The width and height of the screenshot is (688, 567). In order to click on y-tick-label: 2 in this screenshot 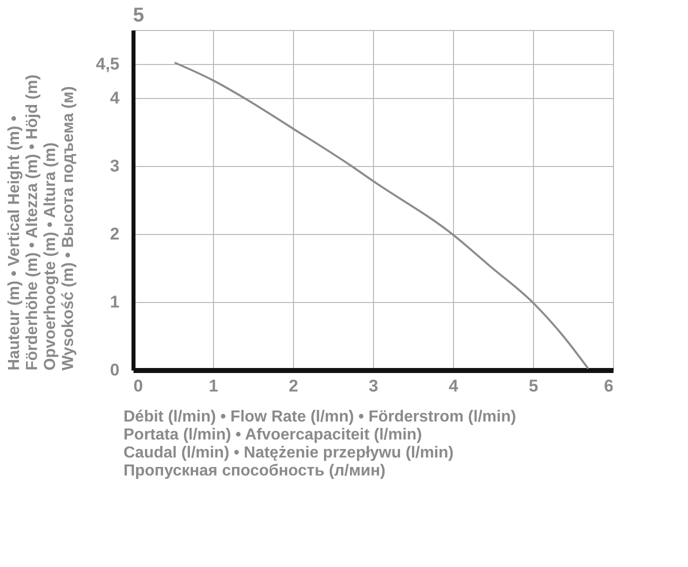, I will do `click(115, 234)`.